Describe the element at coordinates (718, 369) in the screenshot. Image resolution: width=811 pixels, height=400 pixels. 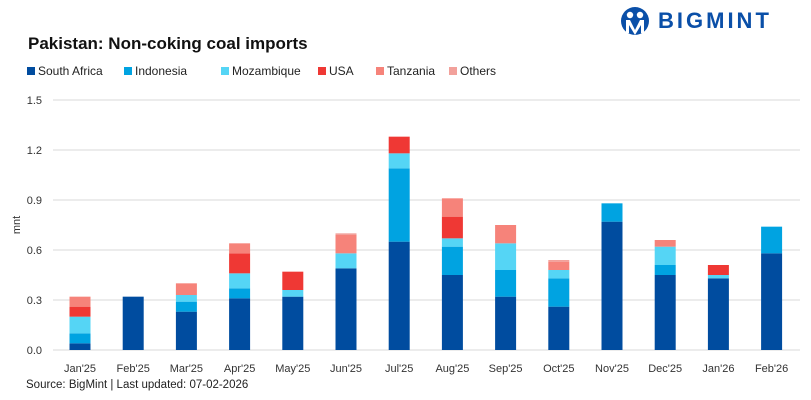
I see `x-tick-label: Jan'26` at that location.